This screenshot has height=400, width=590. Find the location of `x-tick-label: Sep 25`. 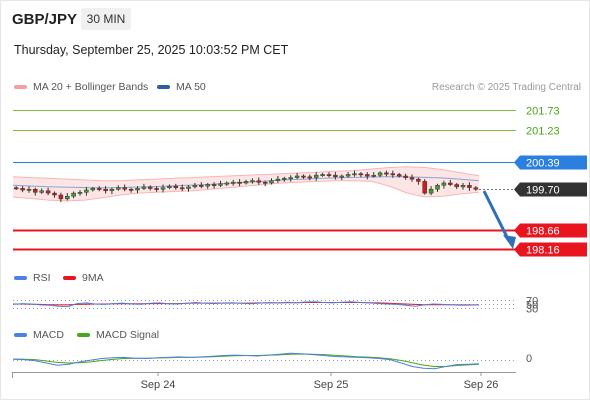

x-tick-label: Sep 25 is located at coordinates (331, 385).